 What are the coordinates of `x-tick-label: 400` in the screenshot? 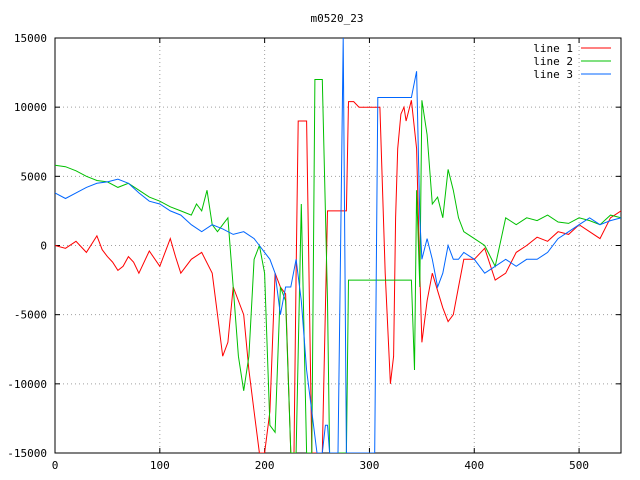 It's located at (474, 465).